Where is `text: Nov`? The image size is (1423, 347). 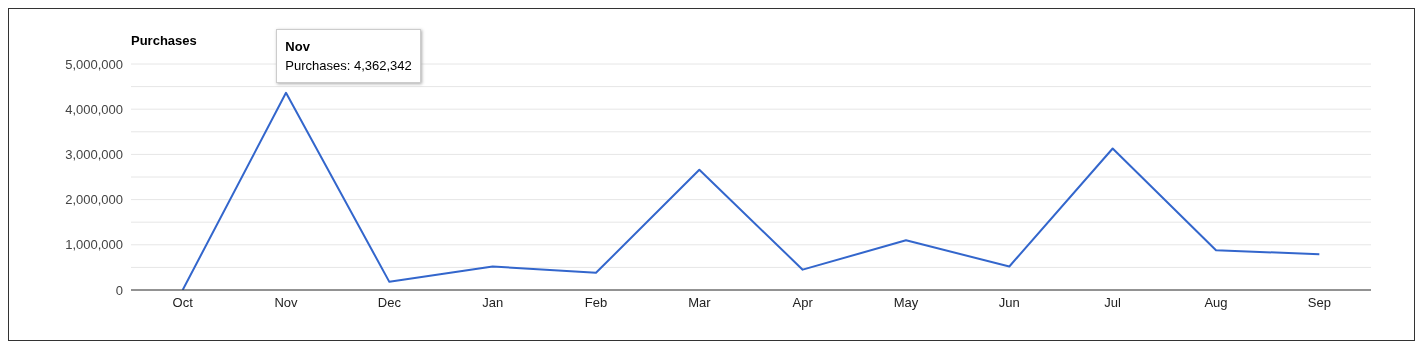 text: Nov is located at coordinates (298, 47).